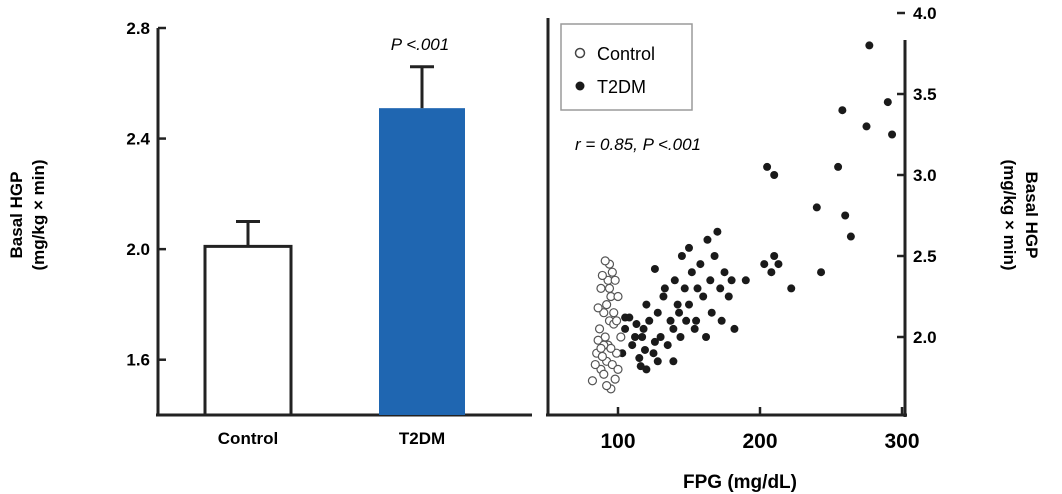  I want to click on legend-control-marker, so click(580, 53).